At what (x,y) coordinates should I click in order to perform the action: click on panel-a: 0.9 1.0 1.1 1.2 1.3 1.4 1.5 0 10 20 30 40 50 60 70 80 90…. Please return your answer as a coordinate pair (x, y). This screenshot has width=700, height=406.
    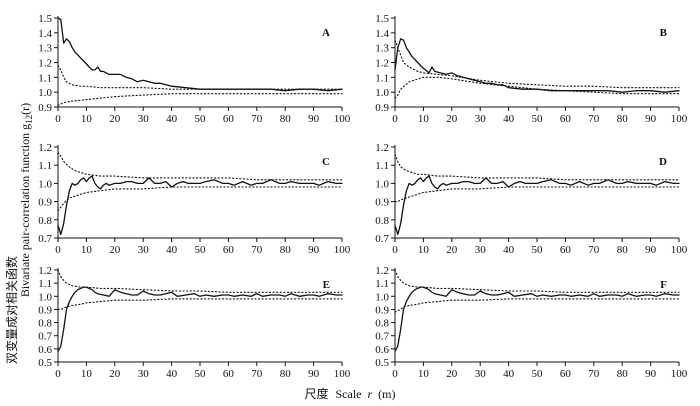
    Looking at the image, I should click on (194, 69).